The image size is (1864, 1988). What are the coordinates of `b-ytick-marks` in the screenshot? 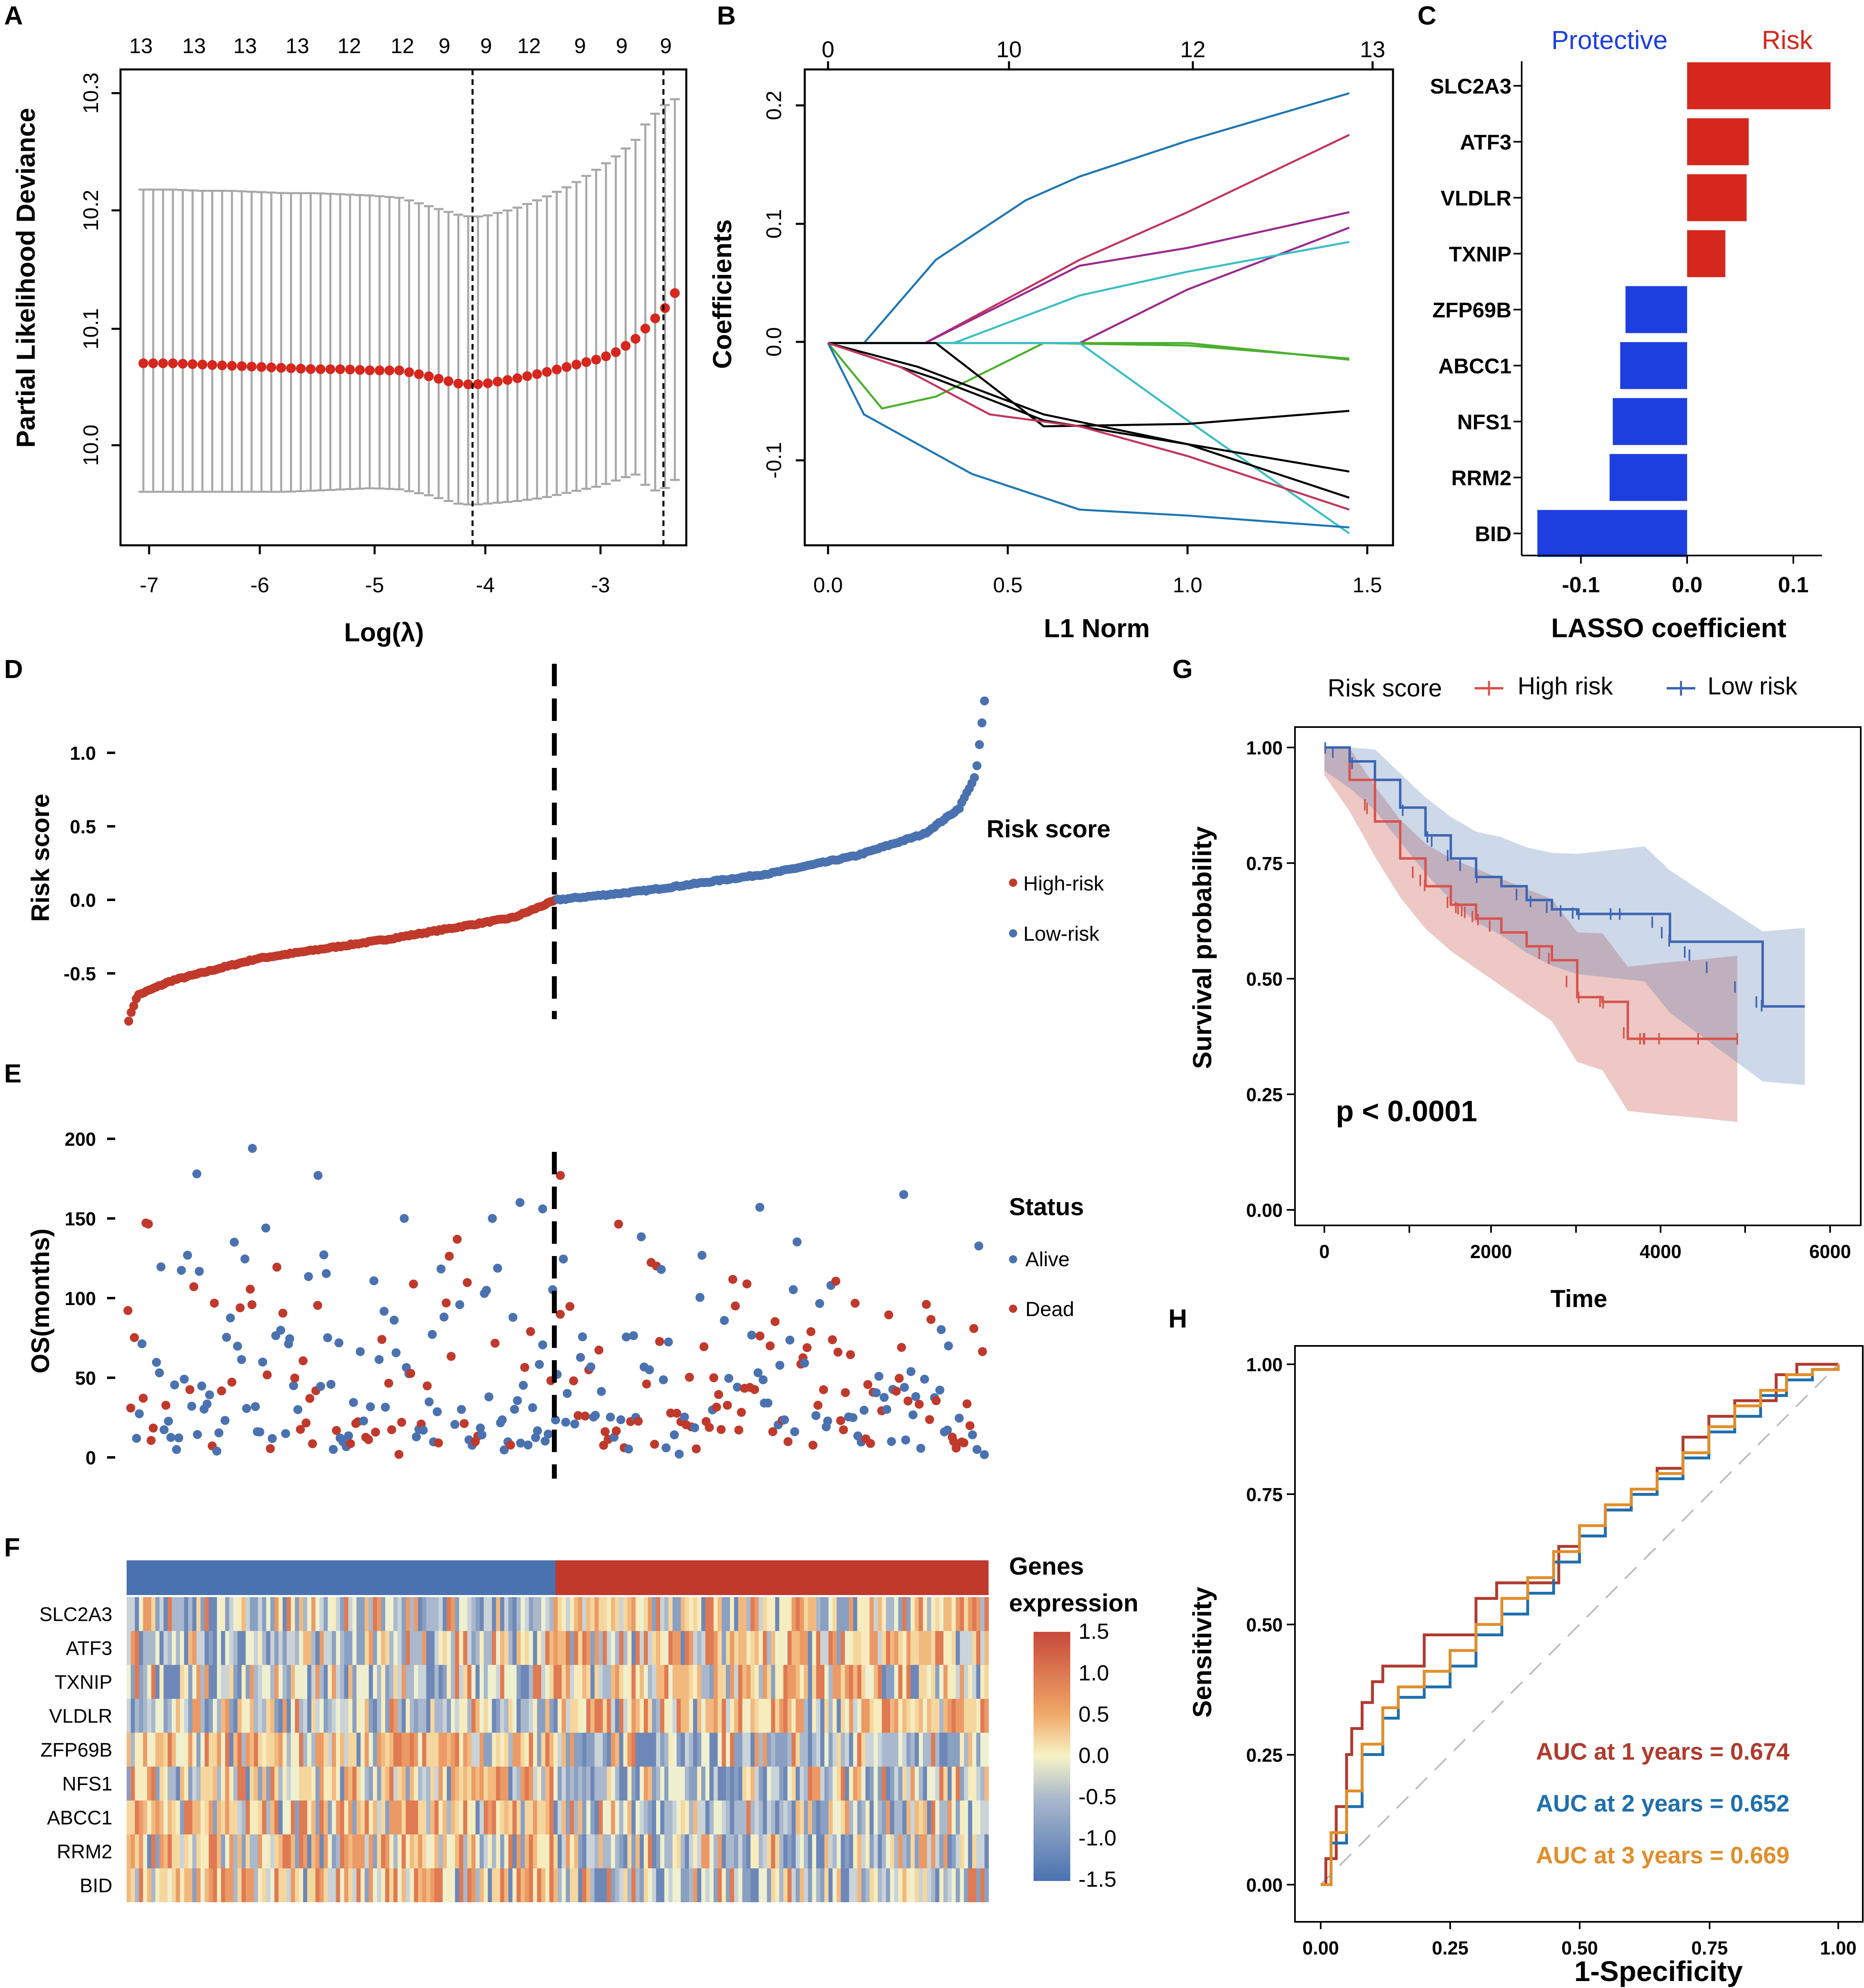 It's located at (800, 283).